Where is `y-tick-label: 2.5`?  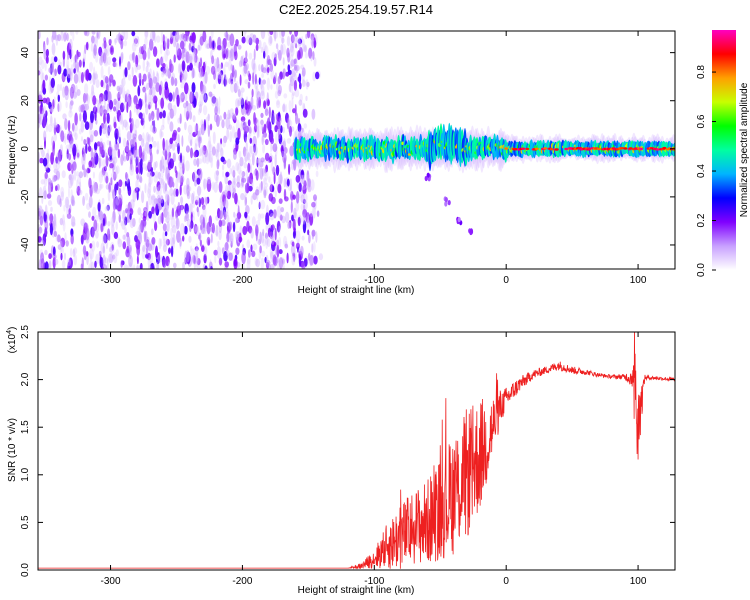
y-tick-label: 2.5 is located at coordinates (25, 332).